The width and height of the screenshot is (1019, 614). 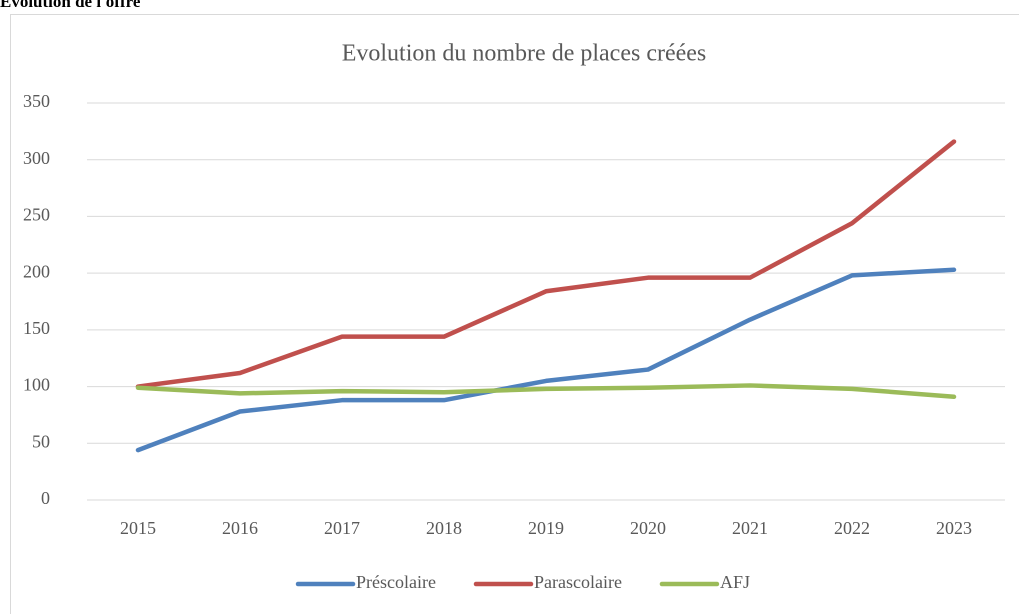 I want to click on series-line, so click(x=546, y=391).